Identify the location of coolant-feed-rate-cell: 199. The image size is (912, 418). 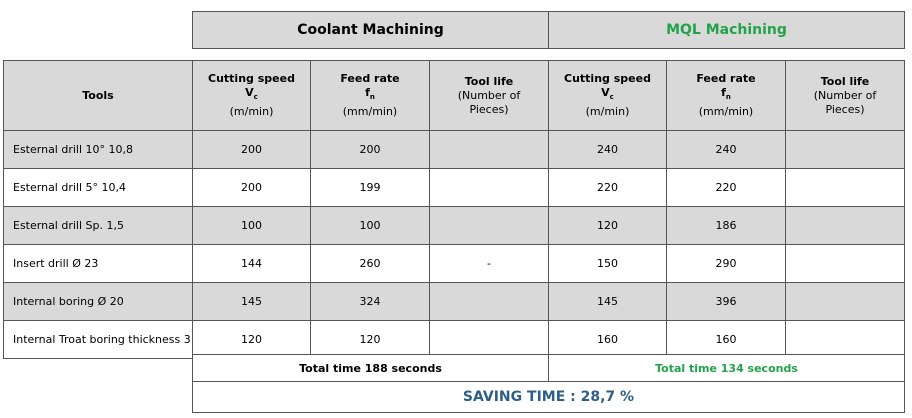
(370, 187).